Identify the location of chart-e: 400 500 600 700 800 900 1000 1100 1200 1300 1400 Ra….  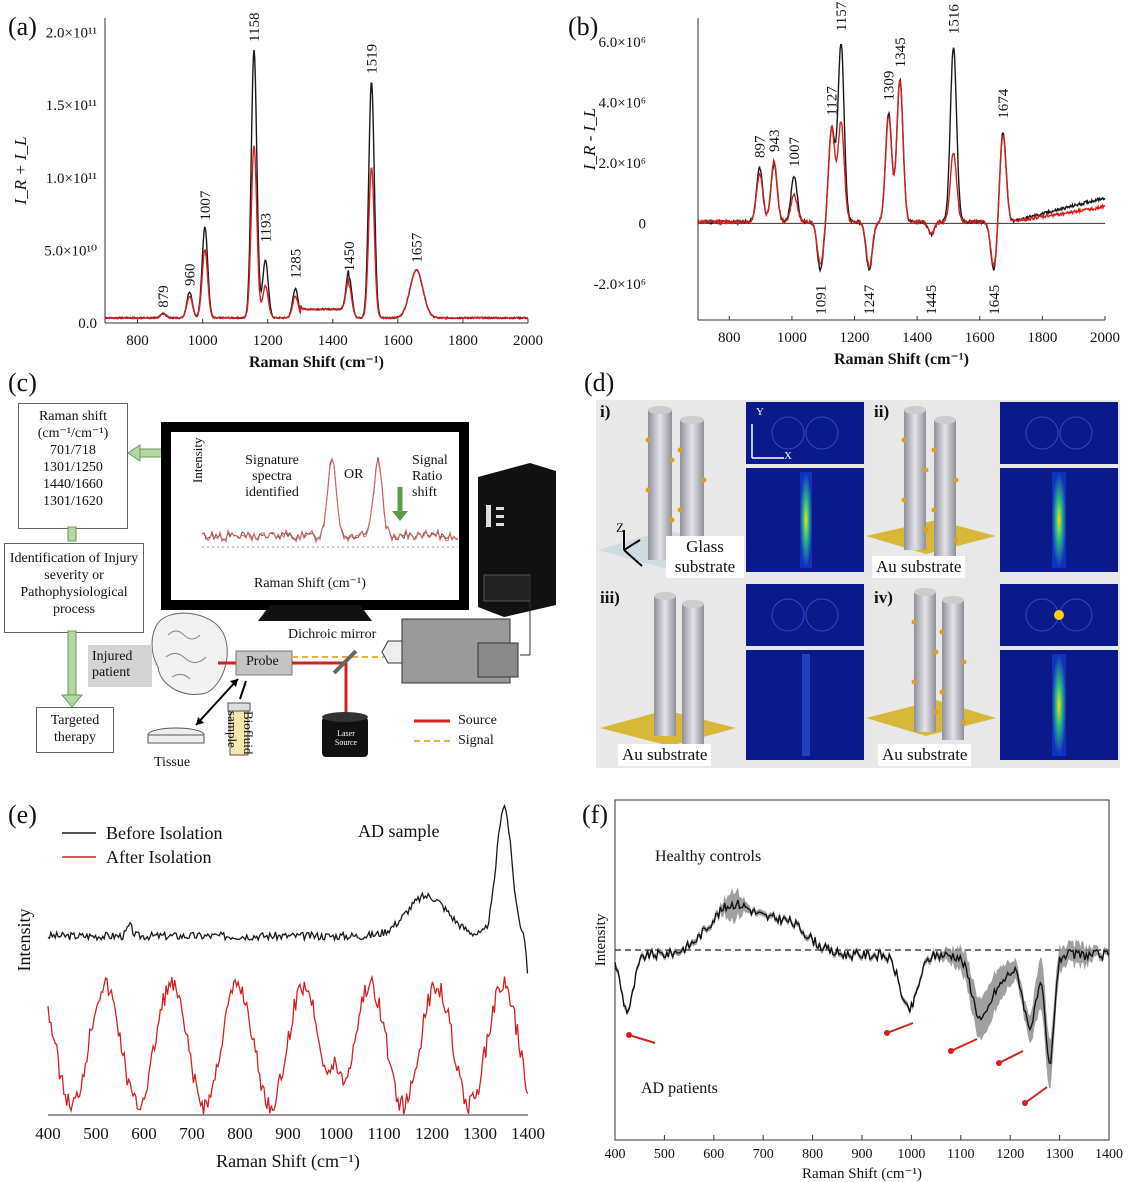
(279, 987).